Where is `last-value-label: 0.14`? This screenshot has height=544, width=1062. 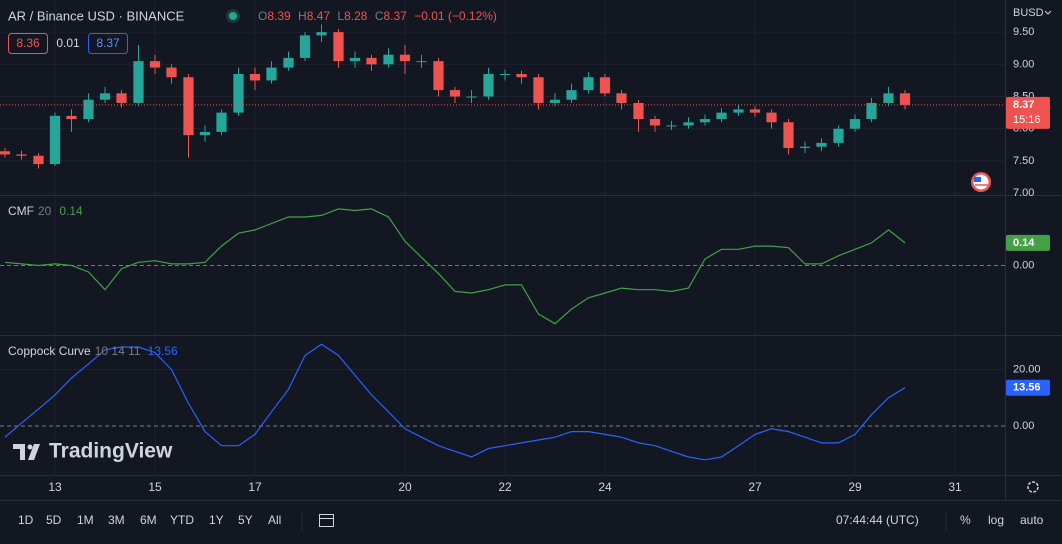 last-value-label: 0.14 is located at coordinates (1024, 243).